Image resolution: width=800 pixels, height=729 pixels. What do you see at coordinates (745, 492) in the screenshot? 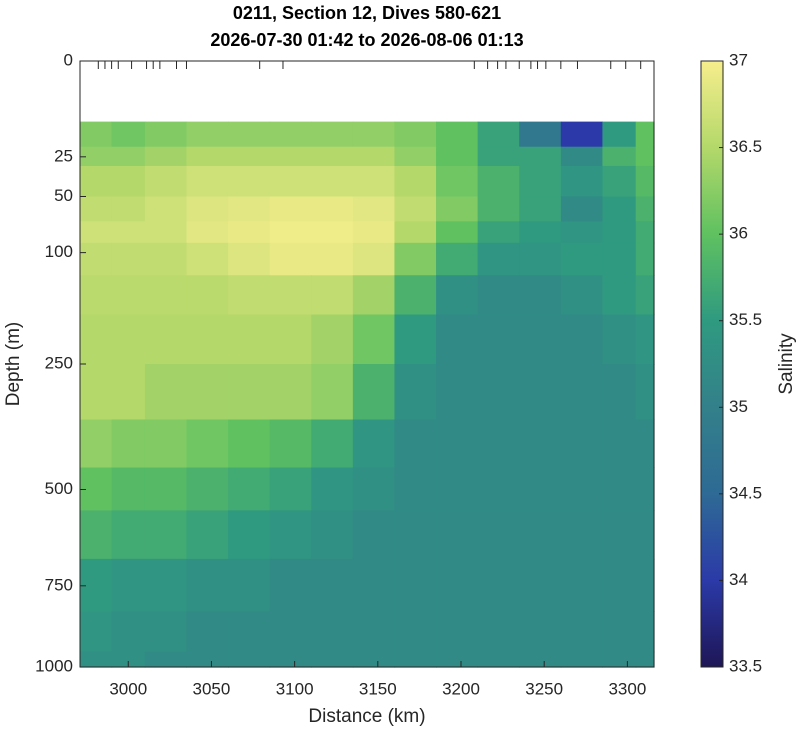
I see `colorbar-tick-label: 34.5` at bounding box center [745, 492].